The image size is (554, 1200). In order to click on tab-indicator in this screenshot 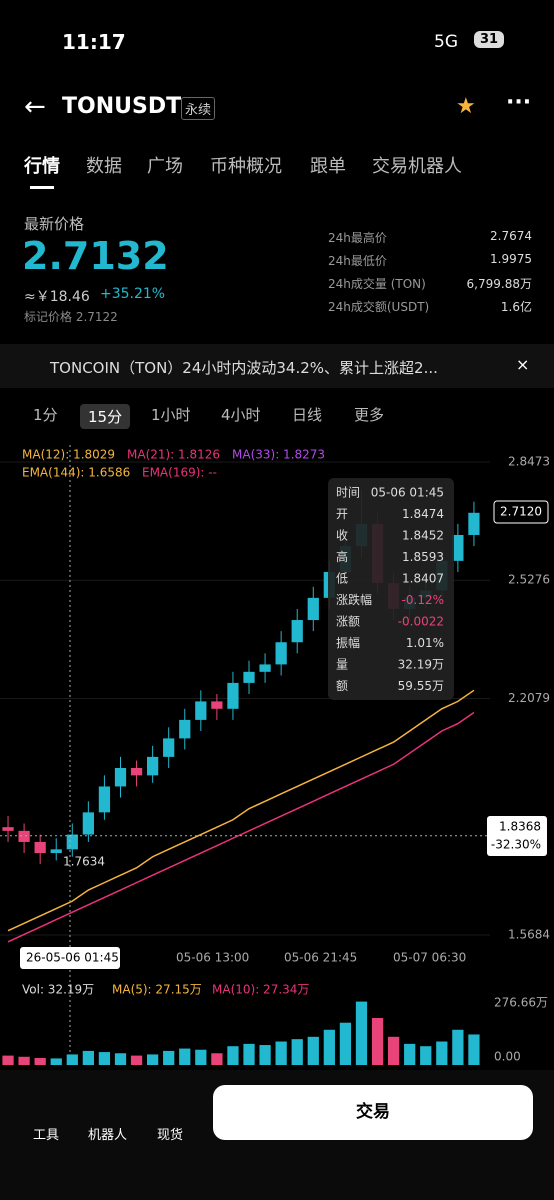, I will do `click(42, 187)`.